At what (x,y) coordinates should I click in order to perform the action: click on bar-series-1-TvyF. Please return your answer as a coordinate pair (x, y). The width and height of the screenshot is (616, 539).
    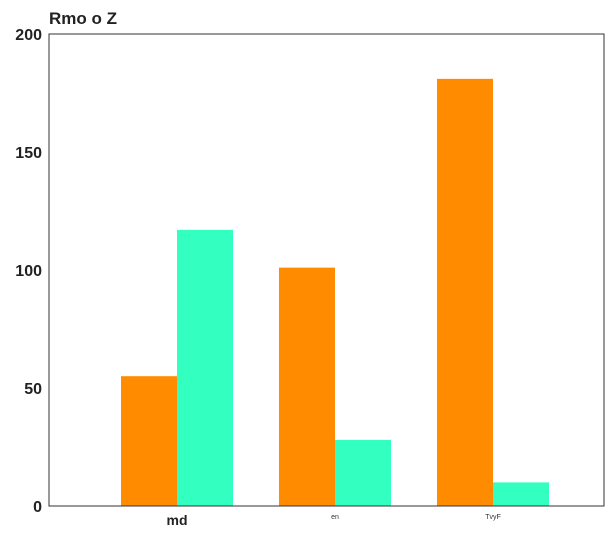
    Looking at the image, I should click on (465, 292).